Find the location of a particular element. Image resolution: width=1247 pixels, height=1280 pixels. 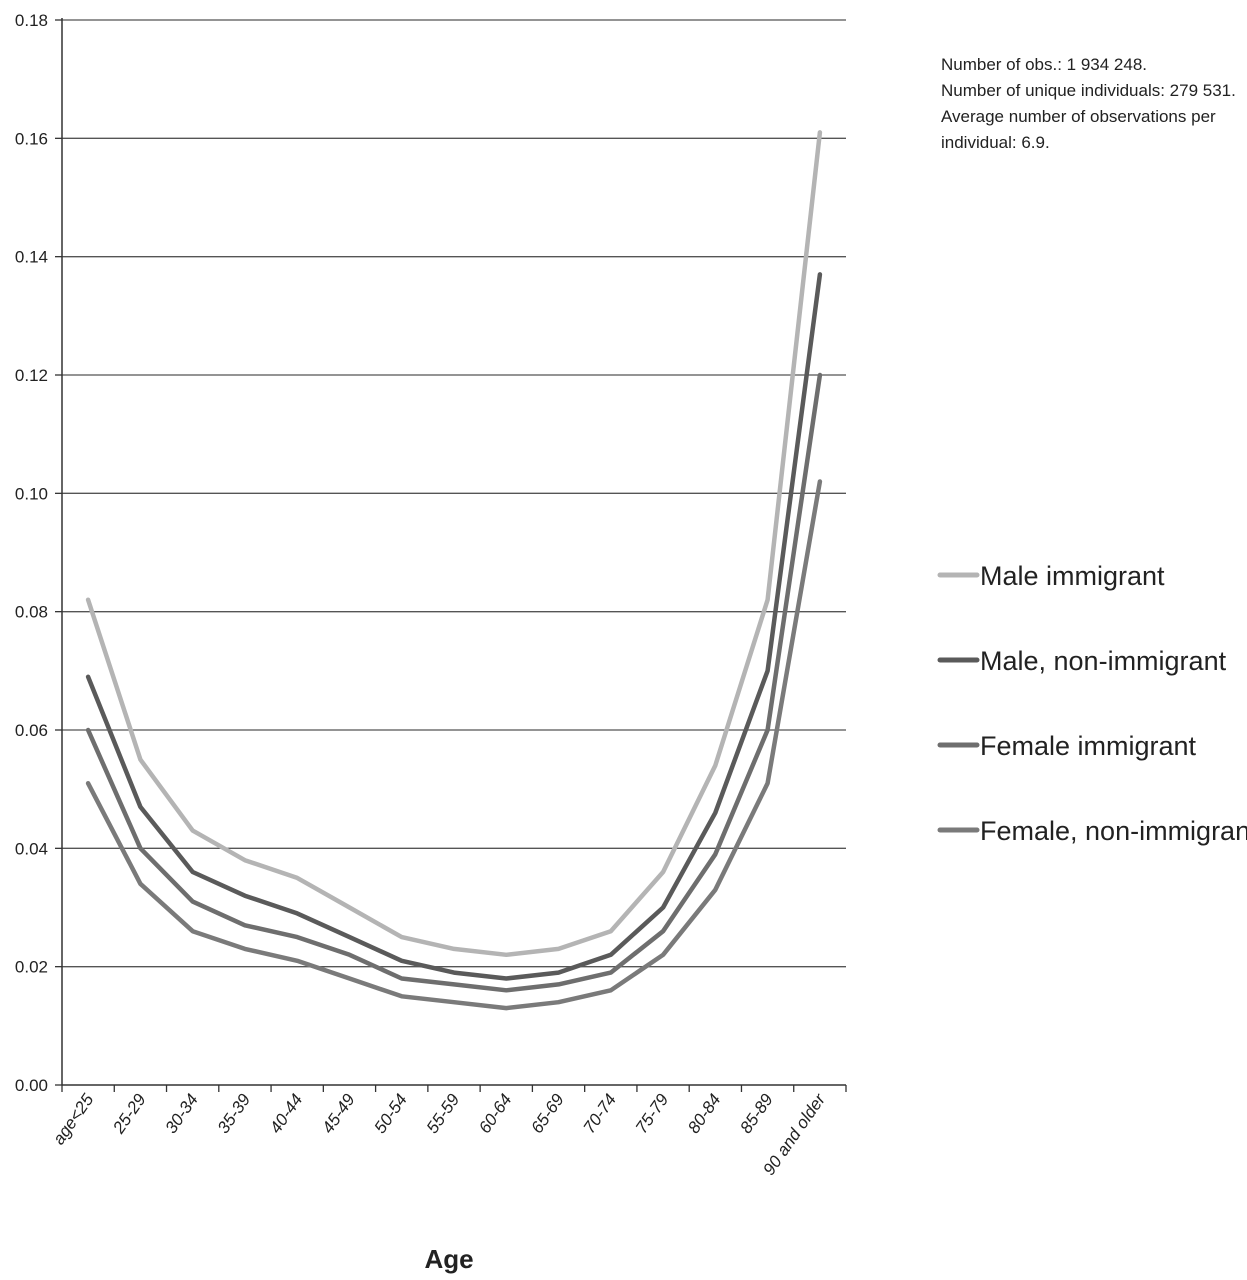

y-tick-label: 0.18 is located at coordinates (31, 20).